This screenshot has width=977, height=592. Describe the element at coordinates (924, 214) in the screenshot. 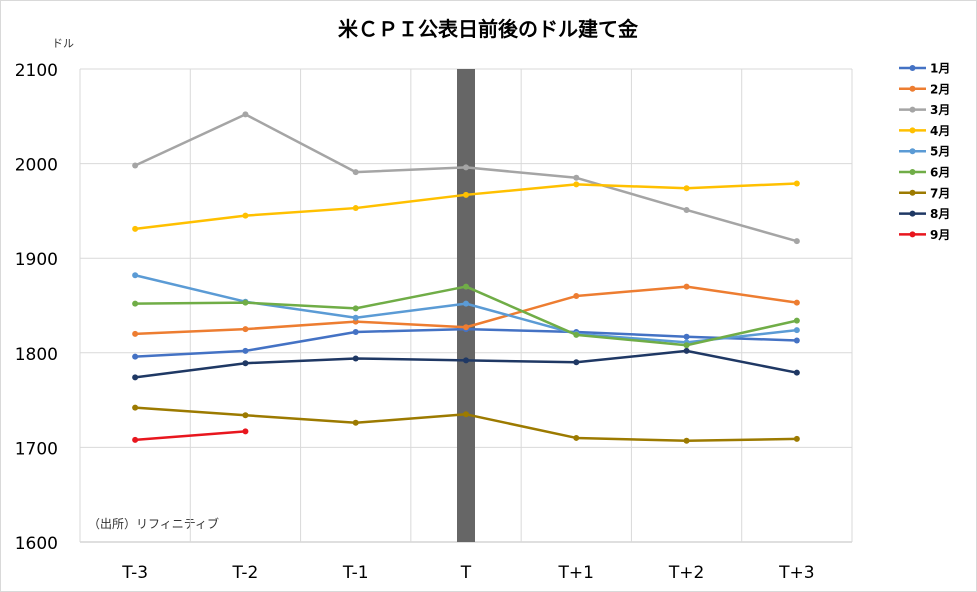

I see `legend-item: 8月` at that location.